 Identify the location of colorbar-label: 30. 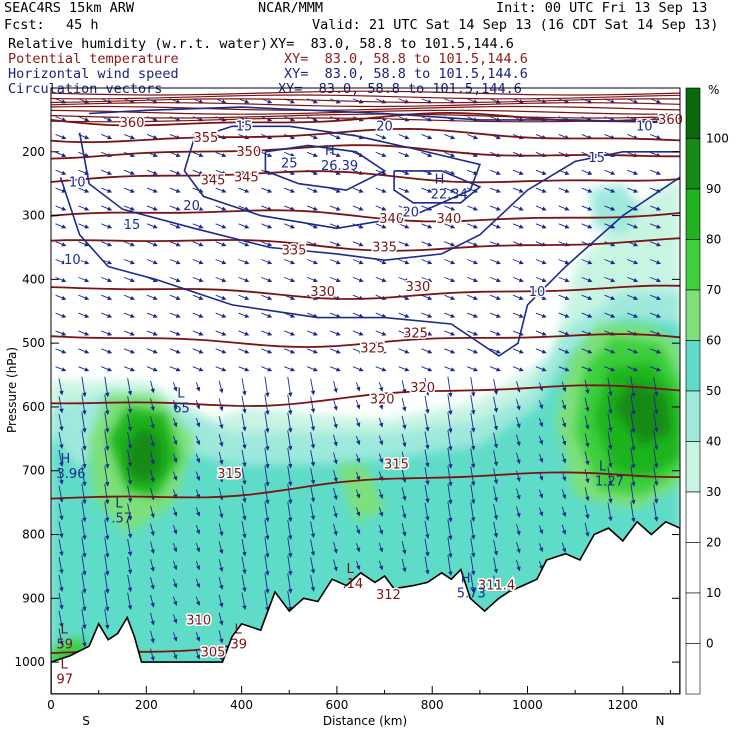
(713, 492).